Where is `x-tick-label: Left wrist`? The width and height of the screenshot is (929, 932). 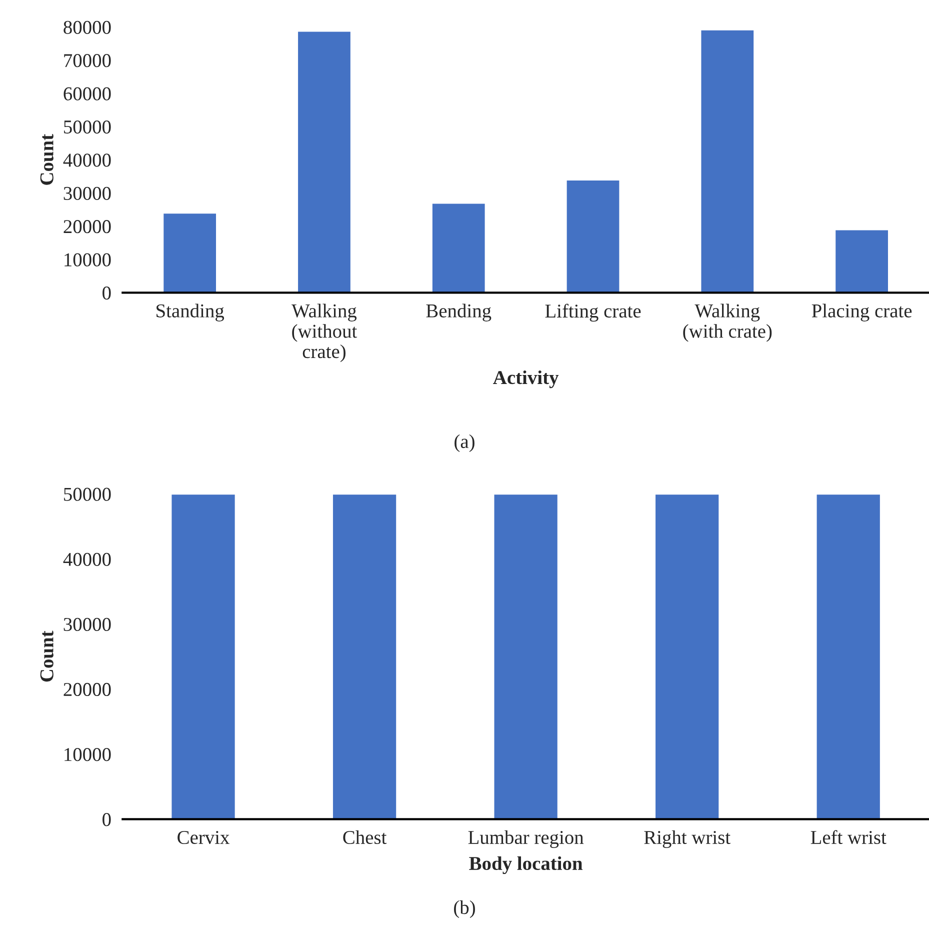 x-tick-label: Left wrist is located at coordinates (848, 837).